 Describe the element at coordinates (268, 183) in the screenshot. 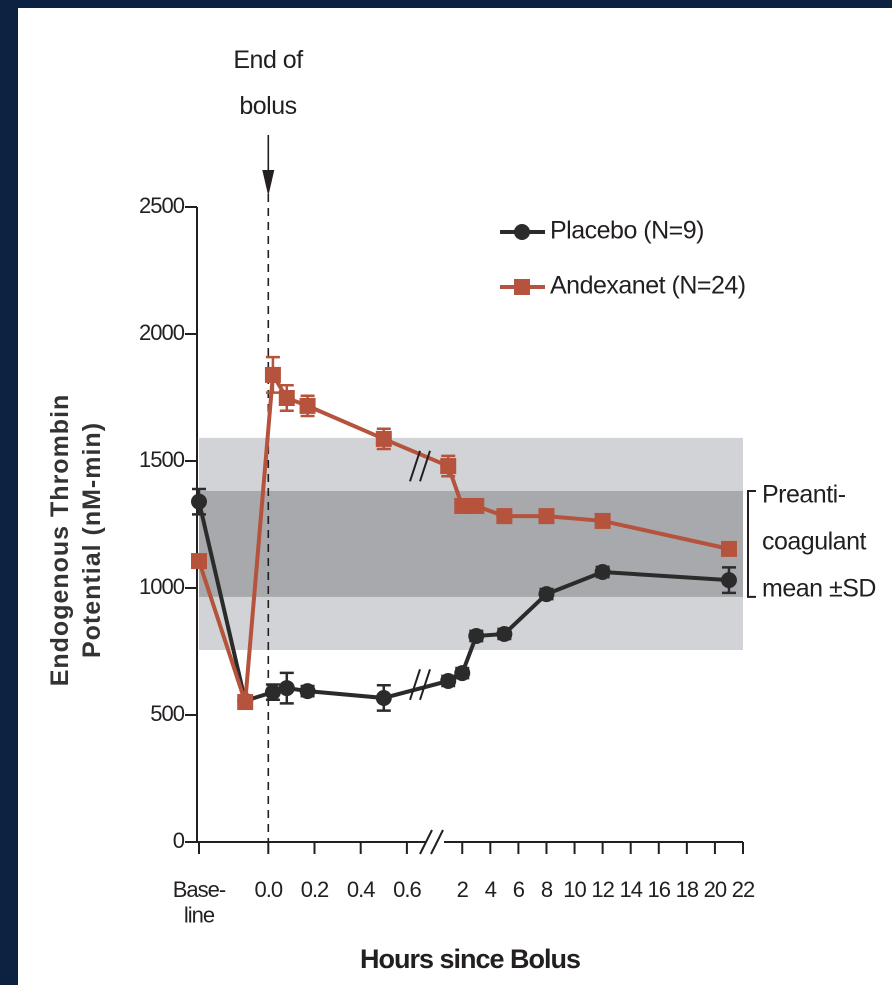

I see `bolus-arrowhead` at that location.